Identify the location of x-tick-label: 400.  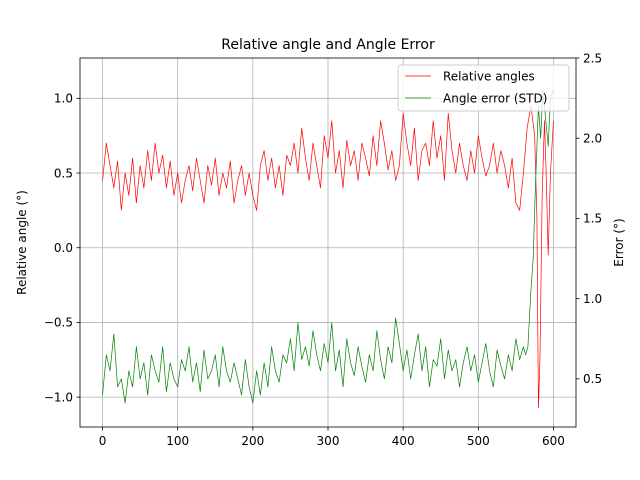
(403, 441).